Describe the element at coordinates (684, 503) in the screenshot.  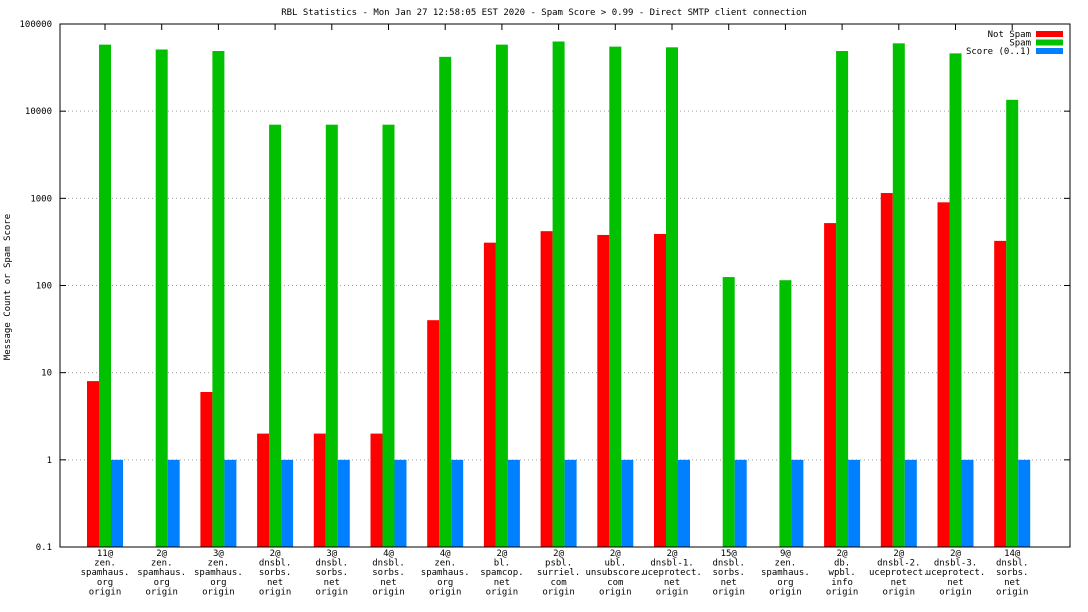
I see `bar-score-0-1--10` at that location.